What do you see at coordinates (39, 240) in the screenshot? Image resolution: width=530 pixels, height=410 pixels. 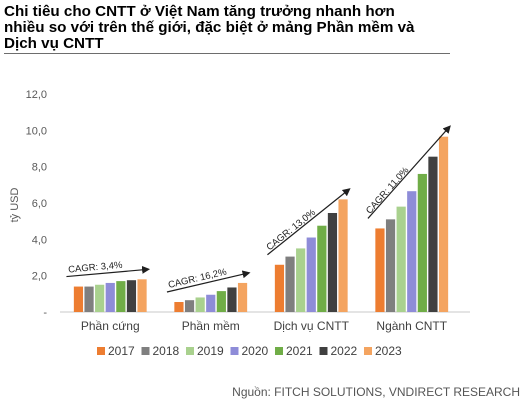 I see `y-tick-label: 4,0` at bounding box center [39, 240].